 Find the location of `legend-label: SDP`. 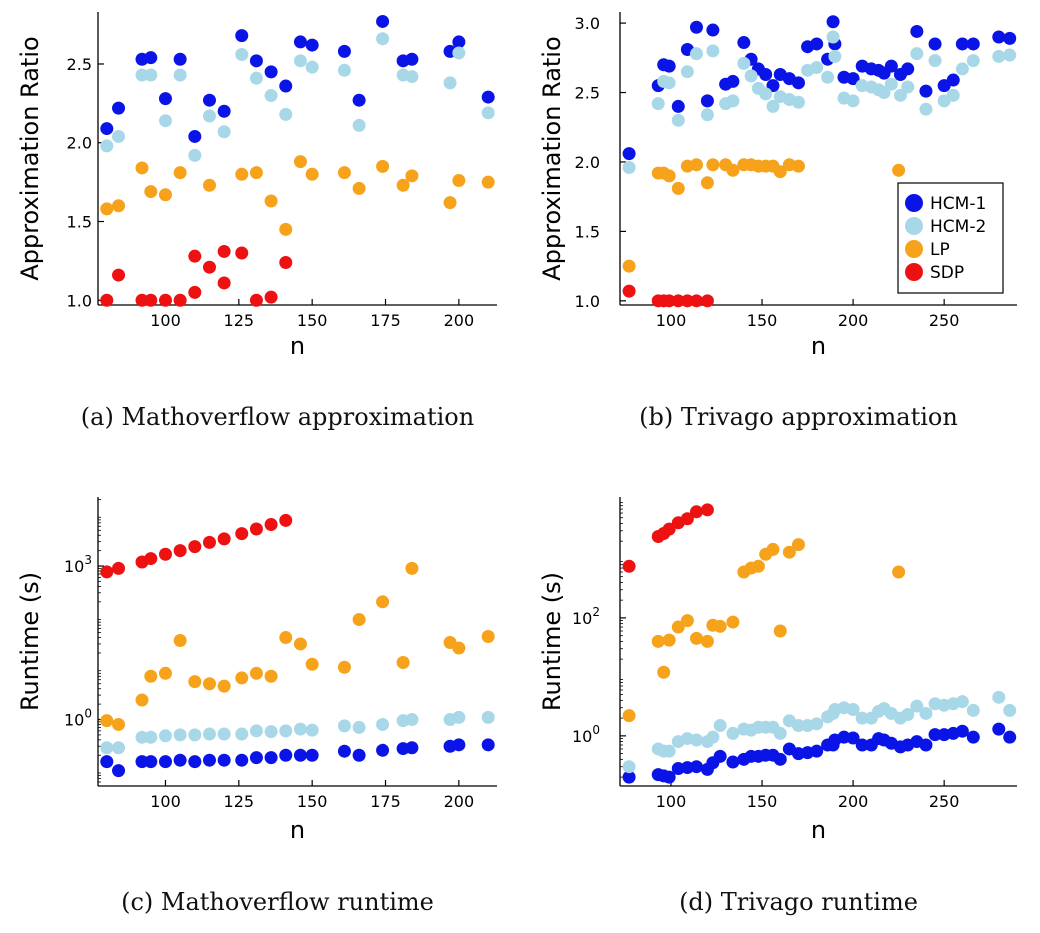

legend-label: SDP is located at coordinates (947, 273).